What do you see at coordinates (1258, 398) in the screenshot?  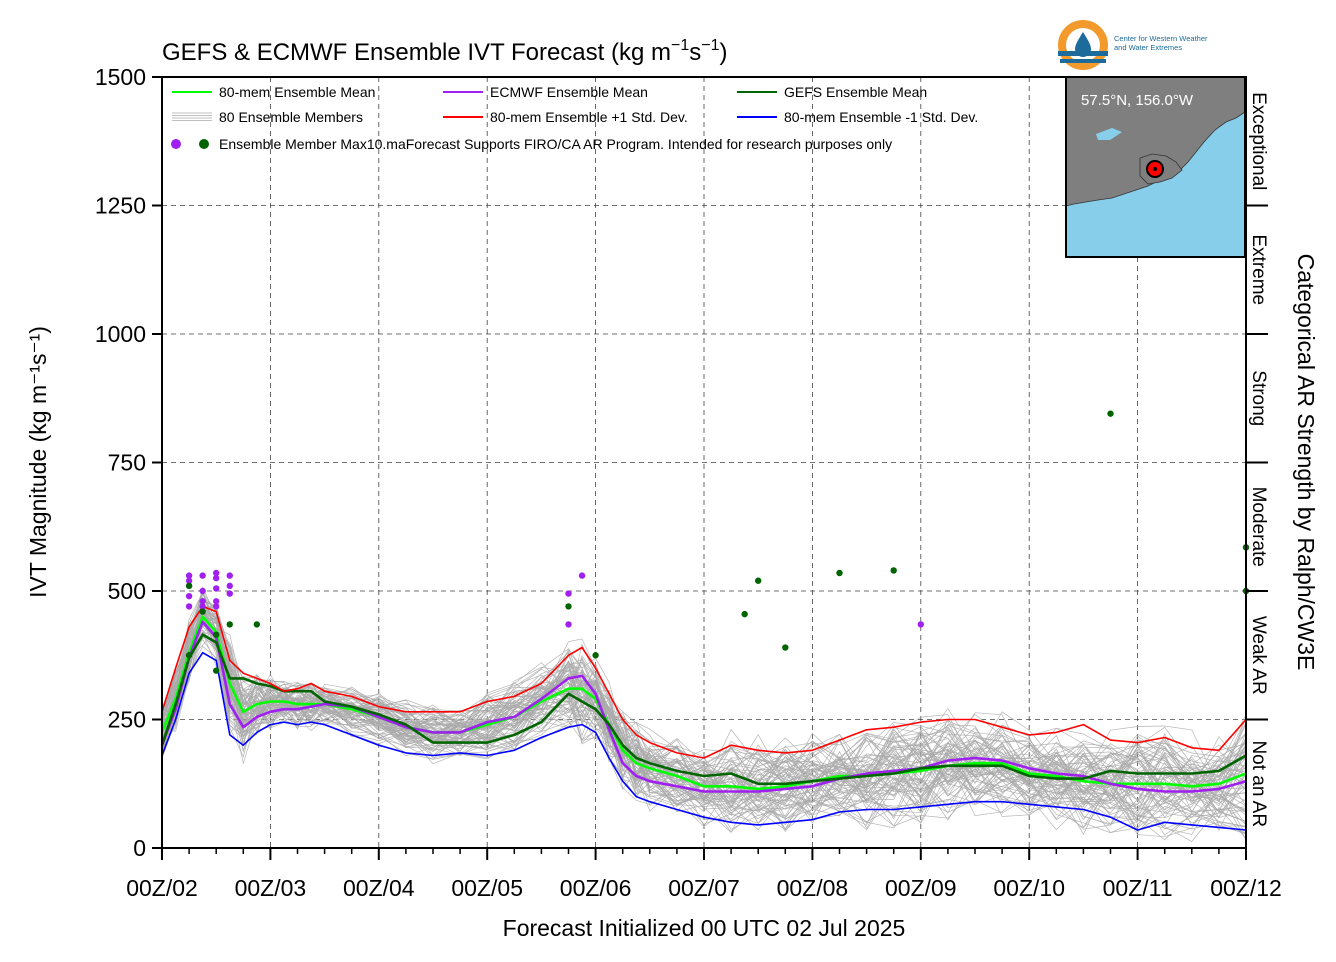 I see `category-label: Strong` at bounding box center [1258, 398].